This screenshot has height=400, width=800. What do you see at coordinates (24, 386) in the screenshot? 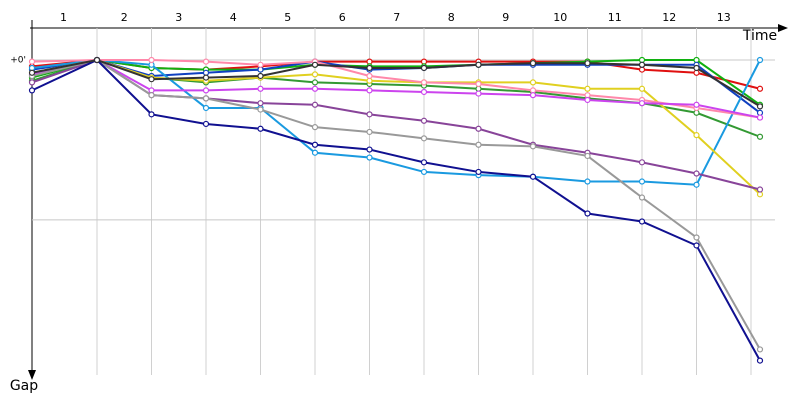
I see `y-axis-label: Gap` at bounding box center [24, 386].